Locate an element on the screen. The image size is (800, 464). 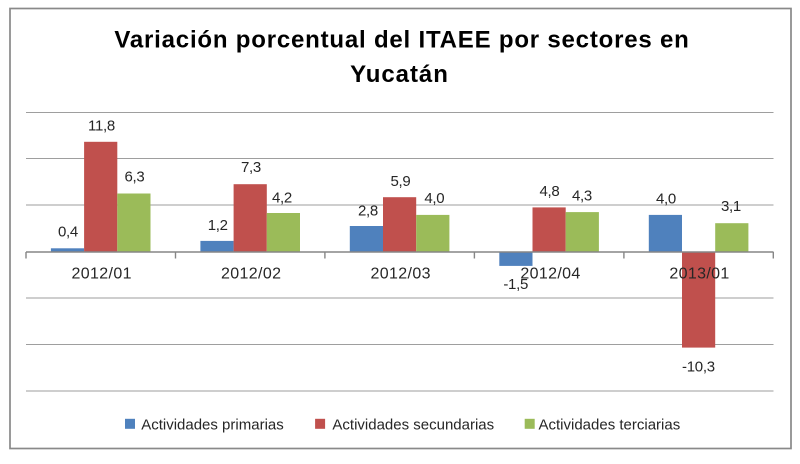
svg-text: Yucatán is located at coordinates (399, 74).